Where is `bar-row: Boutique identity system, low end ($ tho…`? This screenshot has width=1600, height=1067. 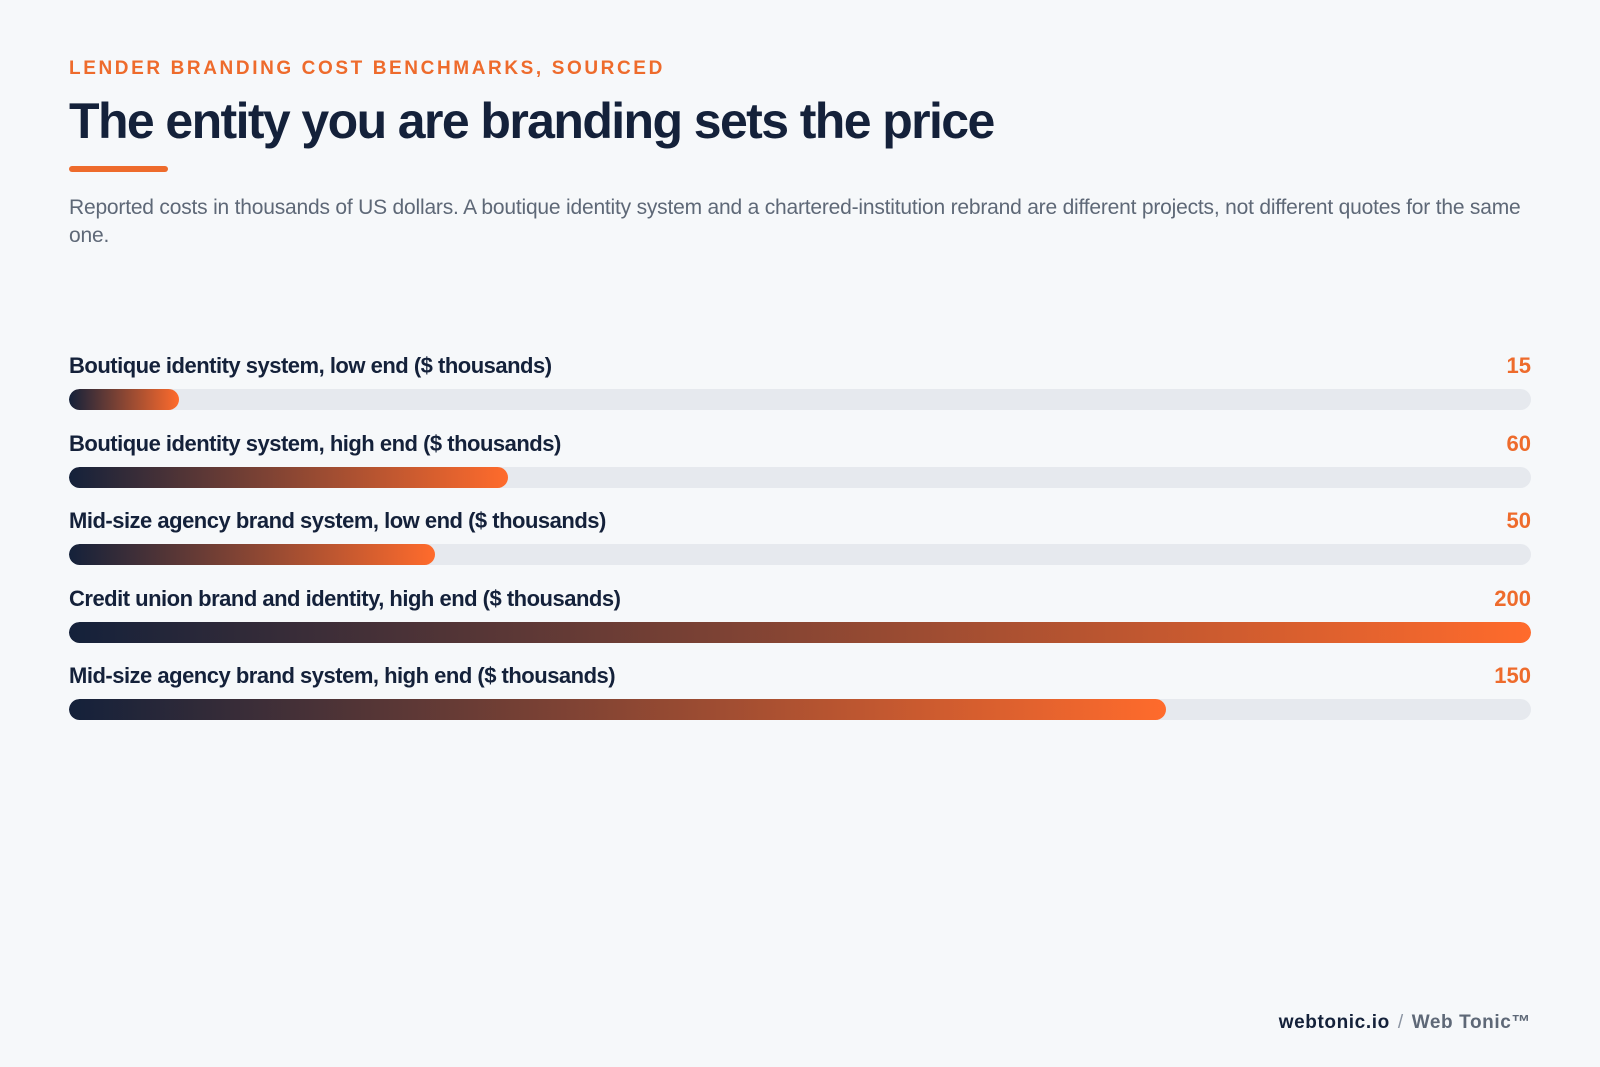 bar-row: Boutique identity system, low end ($ tho… is located at coordinates (800, 384).